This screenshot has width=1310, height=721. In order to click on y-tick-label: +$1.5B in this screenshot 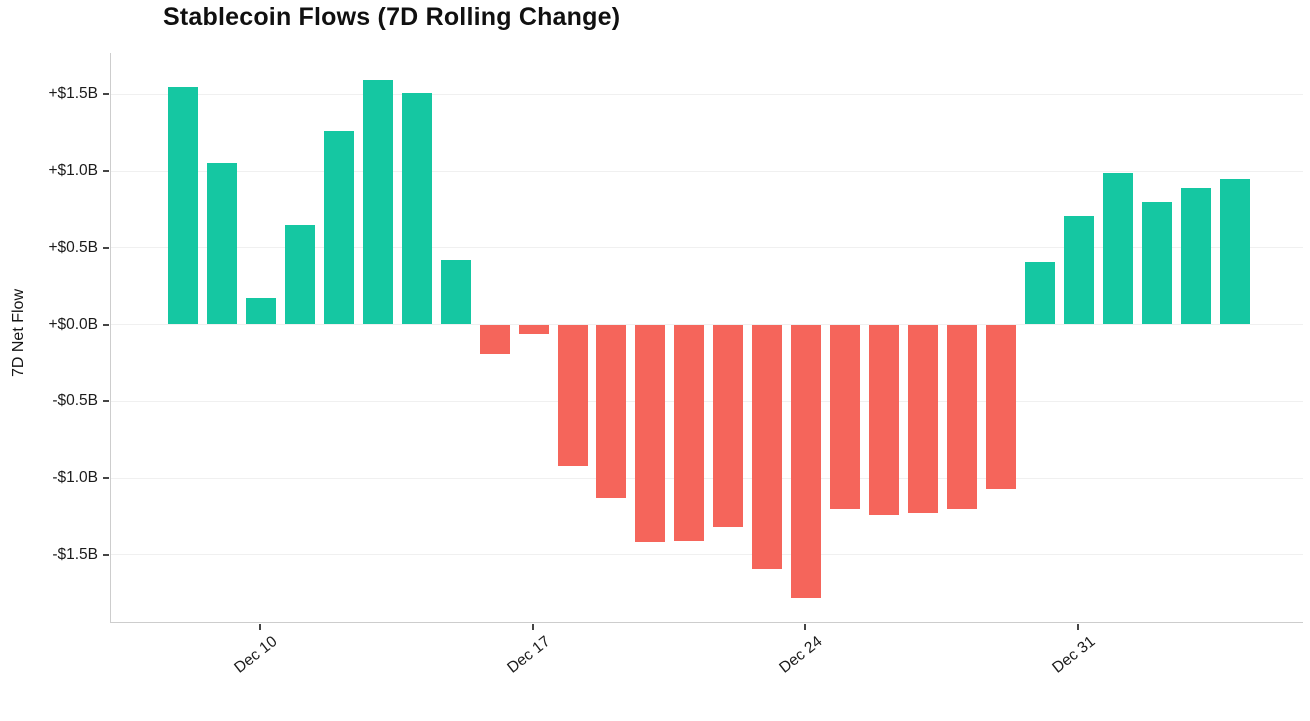, I will do `click(73, 94)`.